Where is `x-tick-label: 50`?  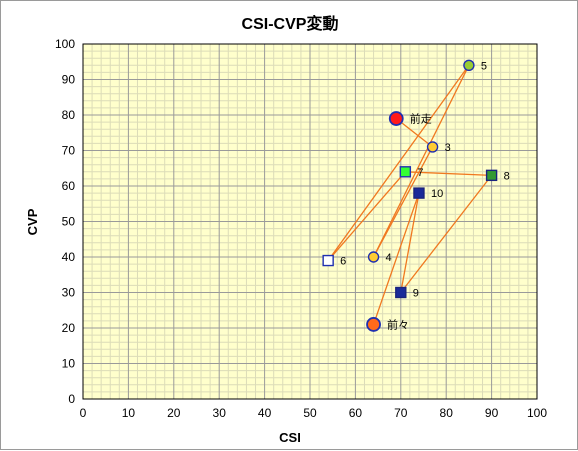 x-tick-label: 50 is located at coordinates (310, 413).